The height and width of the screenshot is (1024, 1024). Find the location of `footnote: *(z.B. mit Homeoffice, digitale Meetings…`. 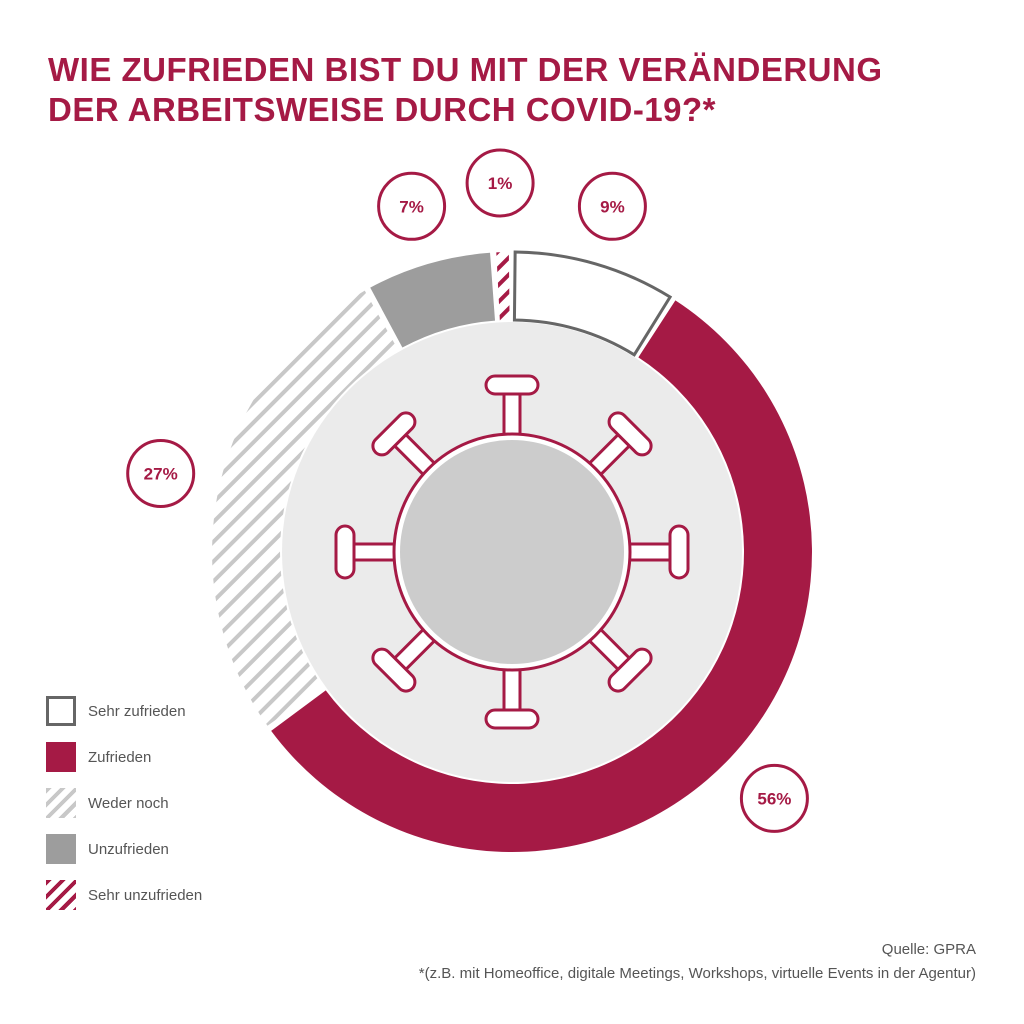

footnote: *(z.B. mit Homeoffice, digitale Meetings… is located at coordinates (697, 973).